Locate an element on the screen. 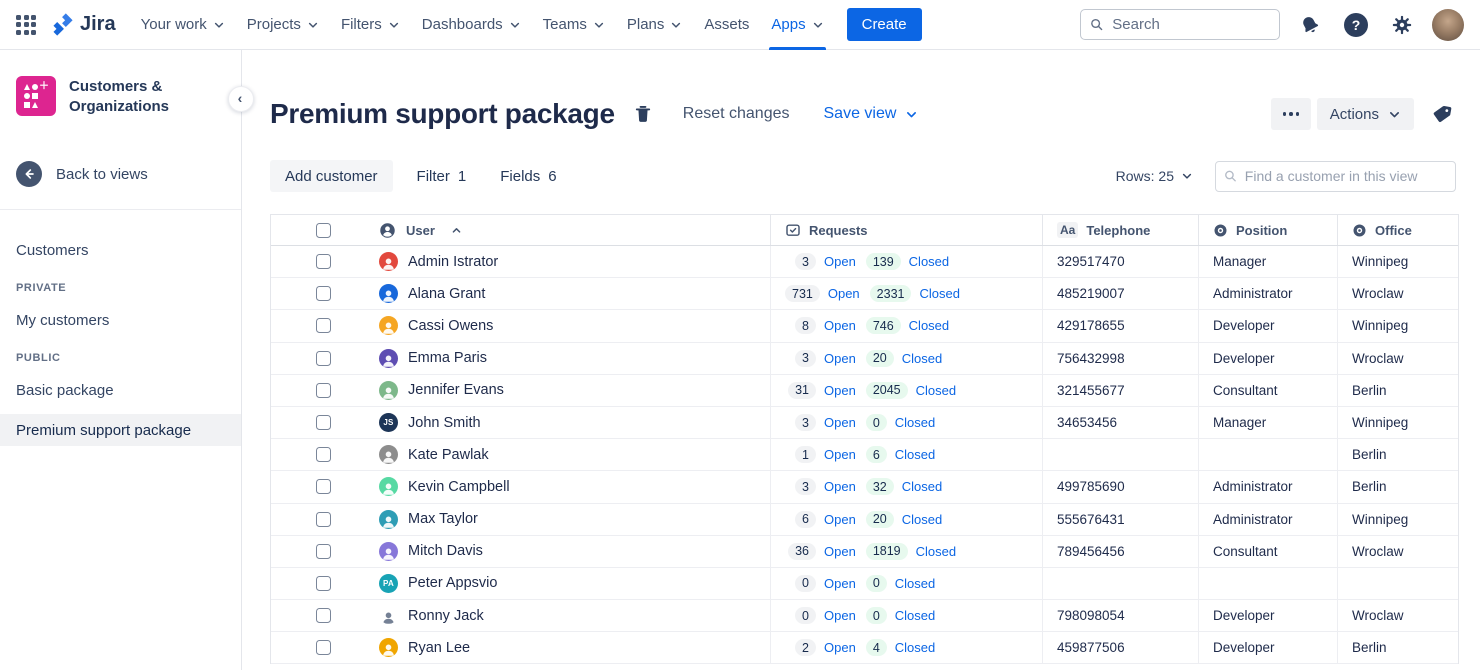 The image size is (1480, 670). column-header-user: User is located at coordinates (521, 230).